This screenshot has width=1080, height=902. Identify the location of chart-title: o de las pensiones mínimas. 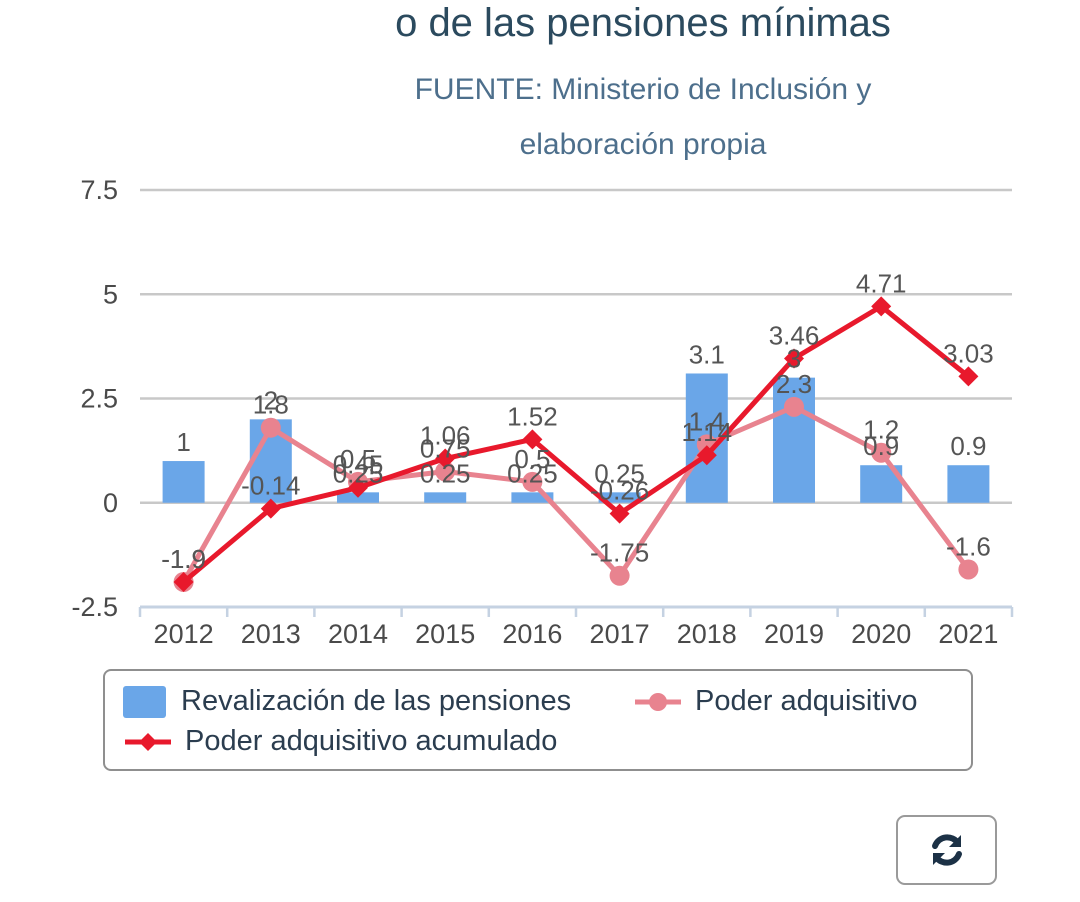
(643, 23).